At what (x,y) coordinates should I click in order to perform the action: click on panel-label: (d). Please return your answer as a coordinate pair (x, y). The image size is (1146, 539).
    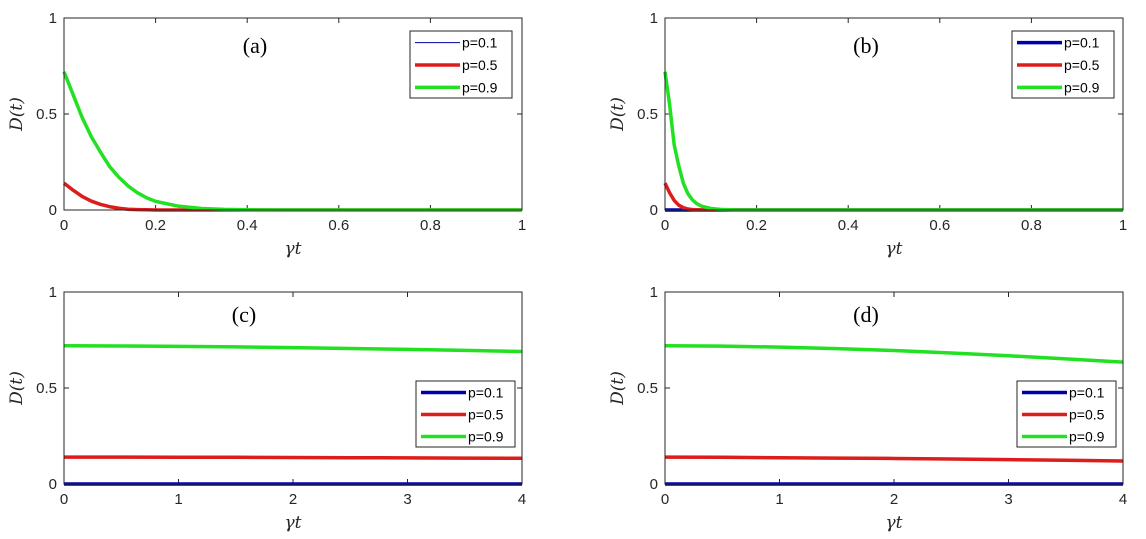
    Looking at the image, I should click on (866, 314).